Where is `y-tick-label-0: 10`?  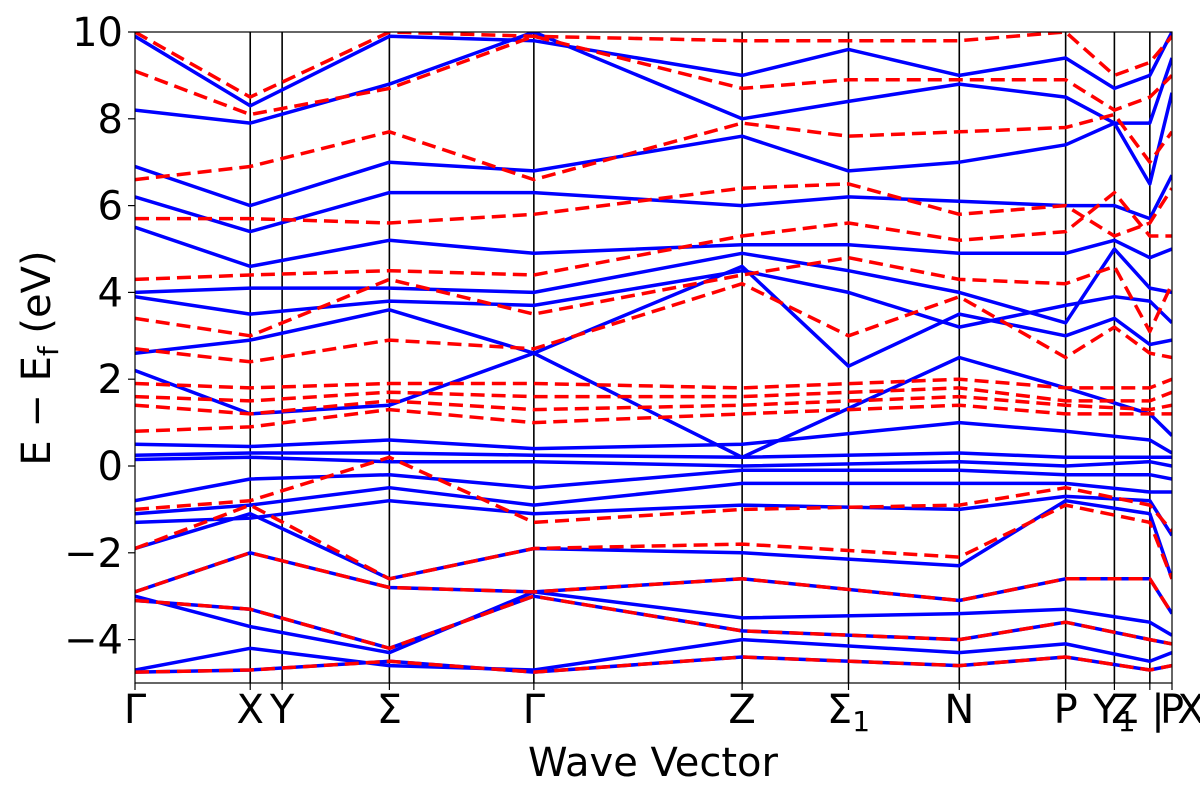 y-tick-label-0: 10 is located at coordinates (97, 33).